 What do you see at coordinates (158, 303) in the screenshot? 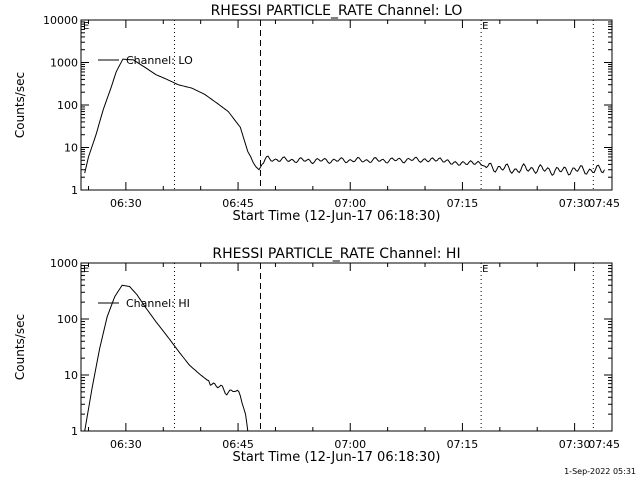
I see `legend-entry: Channel: HI` at bounding box center [158, 303].